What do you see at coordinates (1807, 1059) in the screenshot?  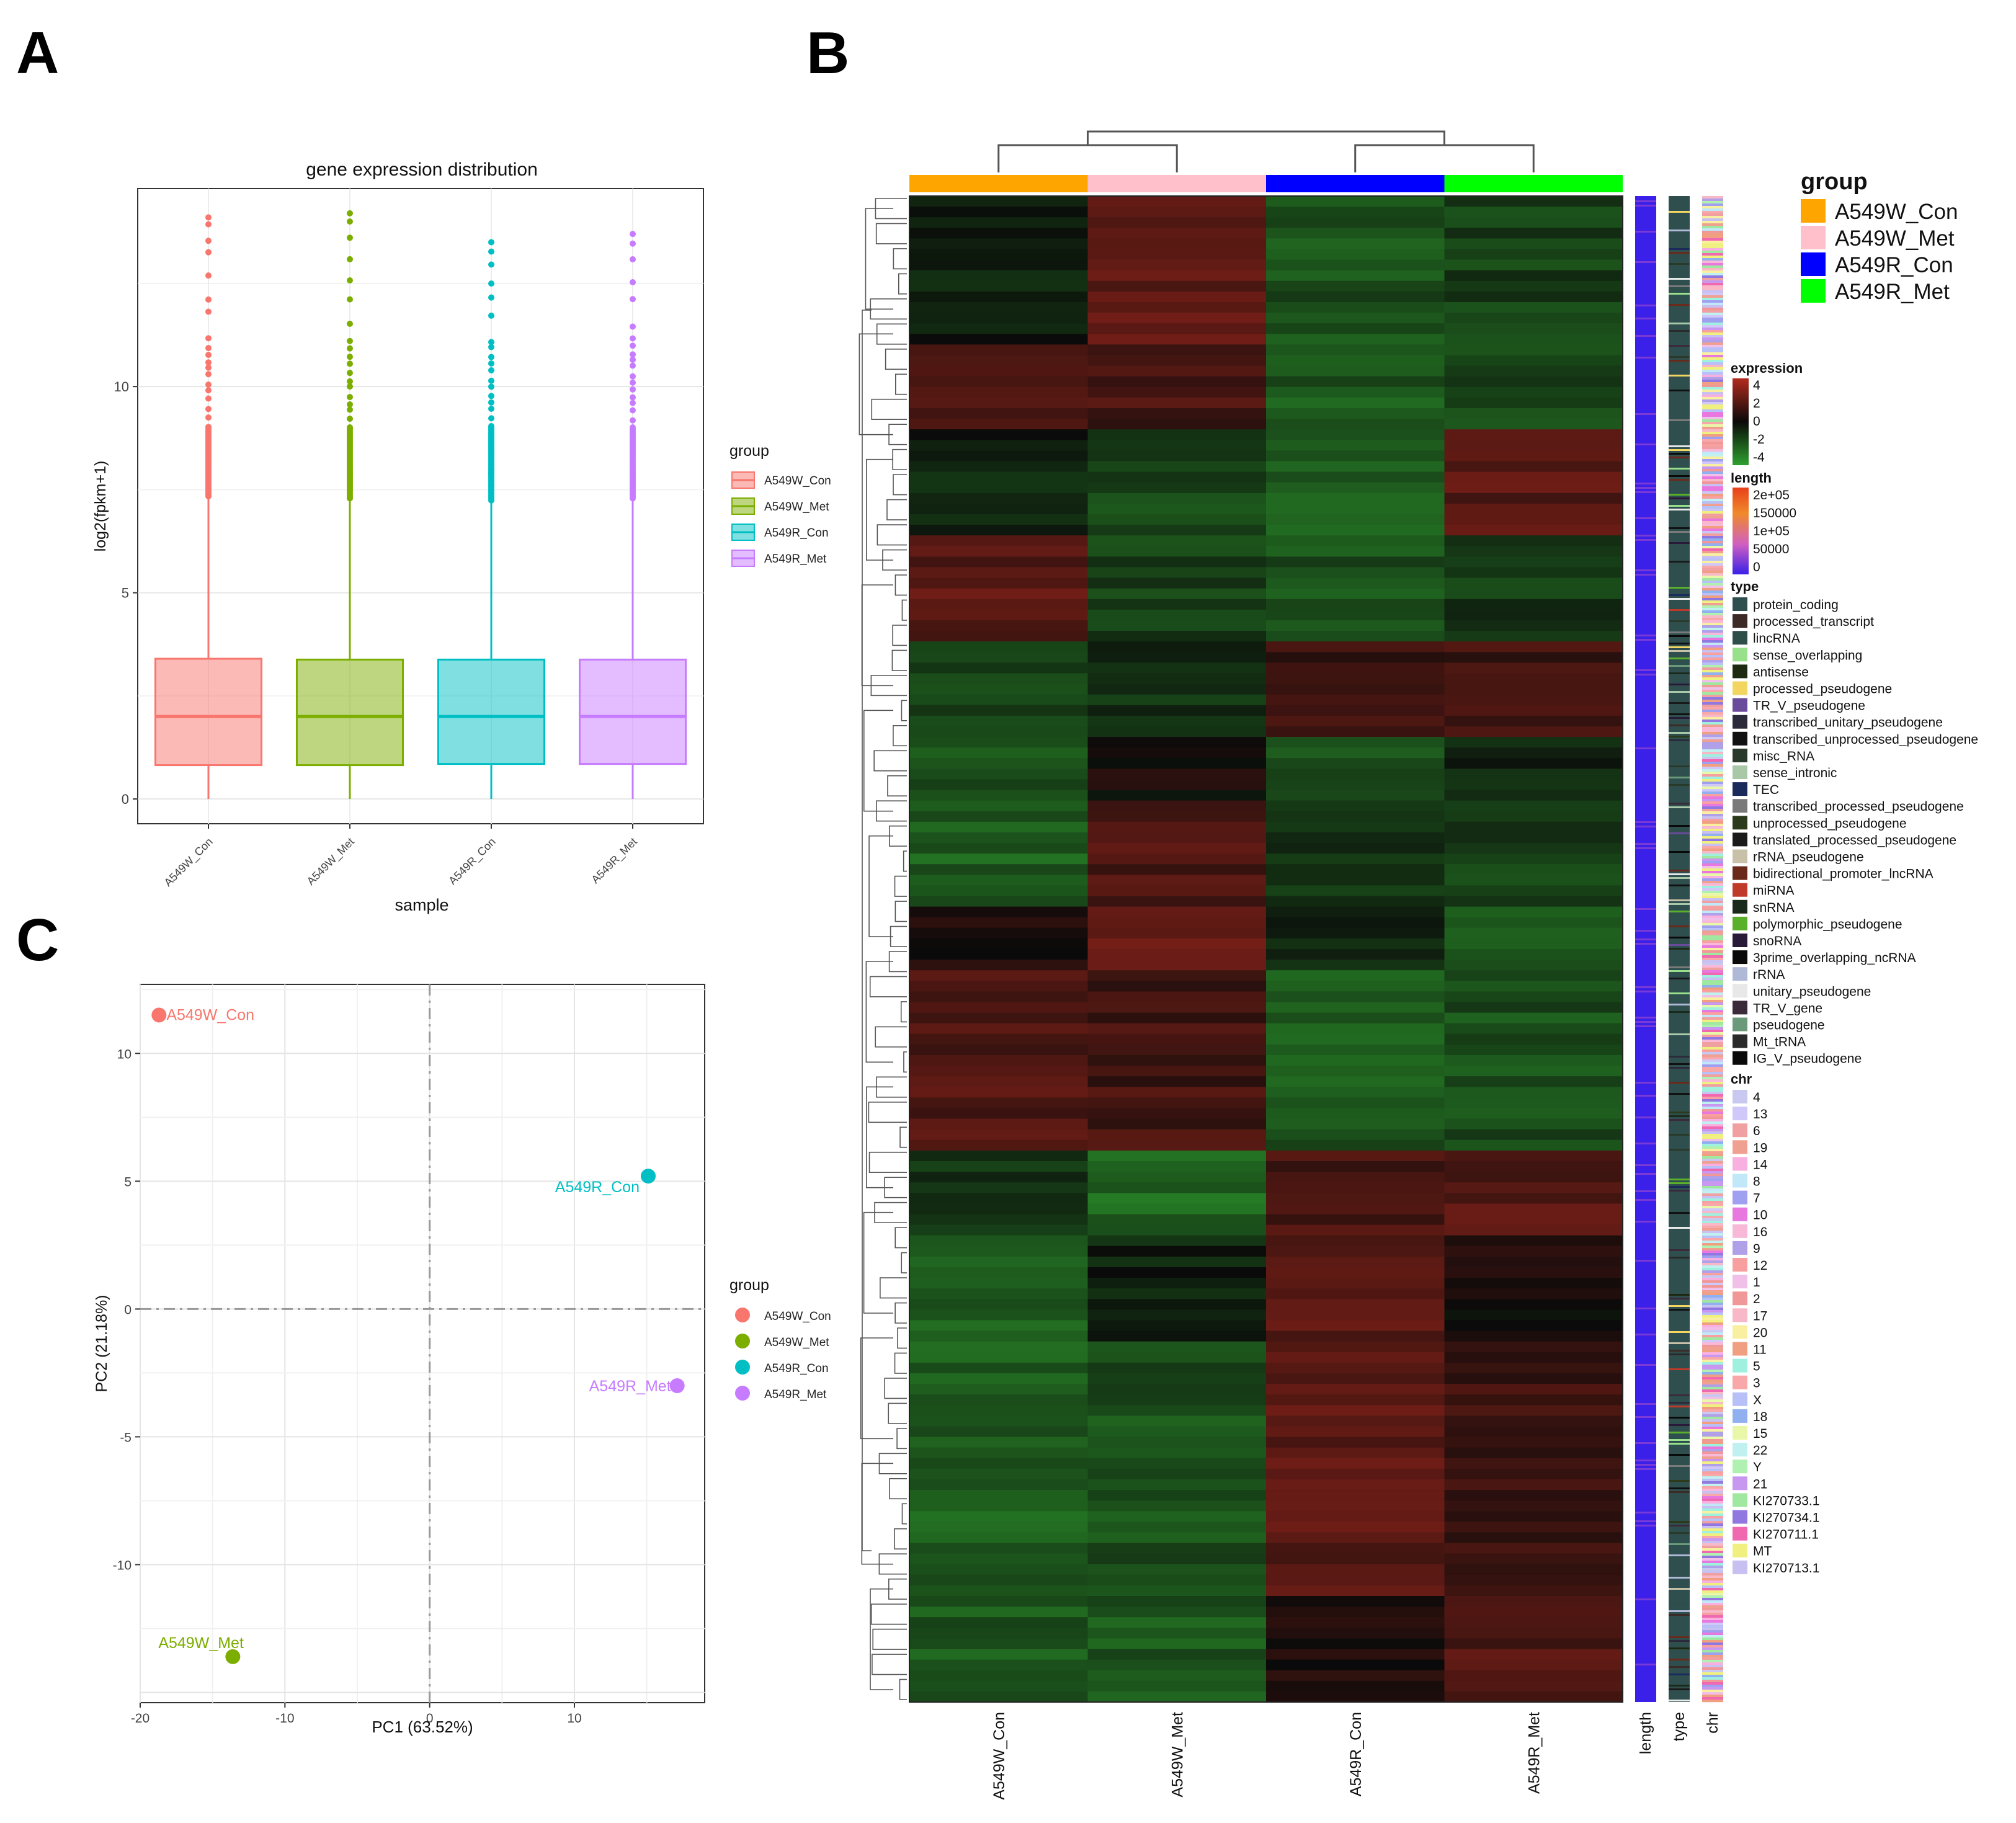 I see `type-legend-label: IG_V_pseudogene` at bounding box center [1807, 1059].